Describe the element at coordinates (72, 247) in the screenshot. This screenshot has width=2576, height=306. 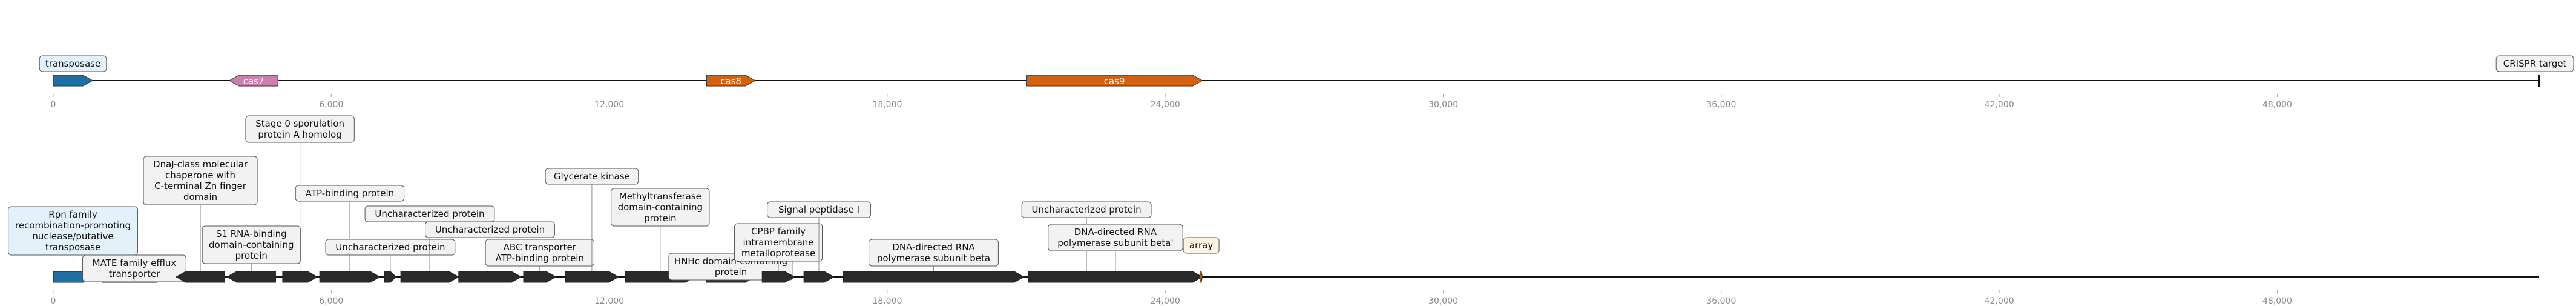
I see `bottom-gene-0-label-text: transposase` at that location.